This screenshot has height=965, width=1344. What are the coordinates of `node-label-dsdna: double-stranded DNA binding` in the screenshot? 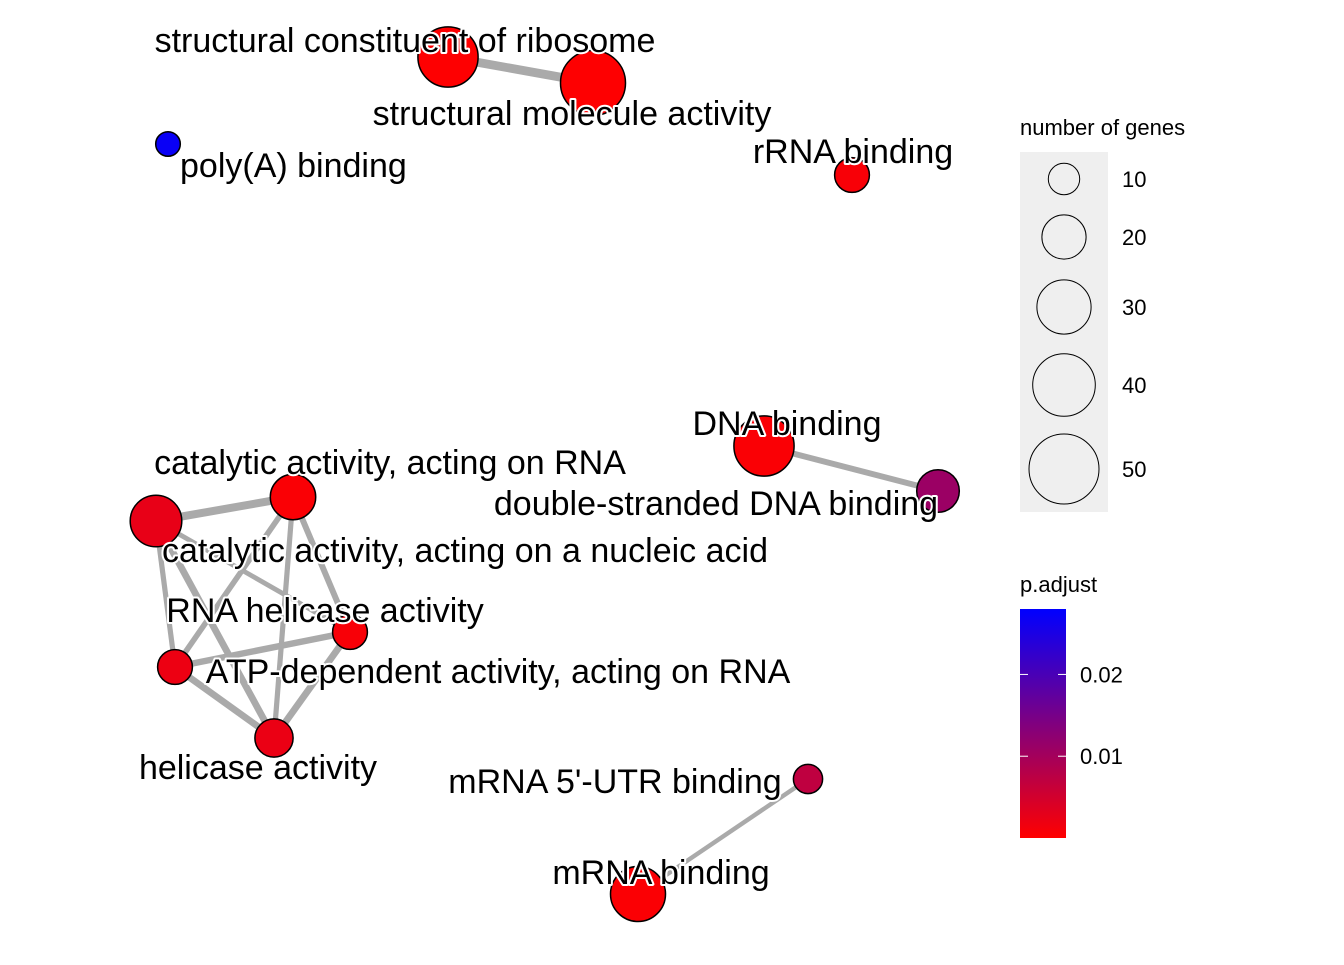 It's located at (716, 504).